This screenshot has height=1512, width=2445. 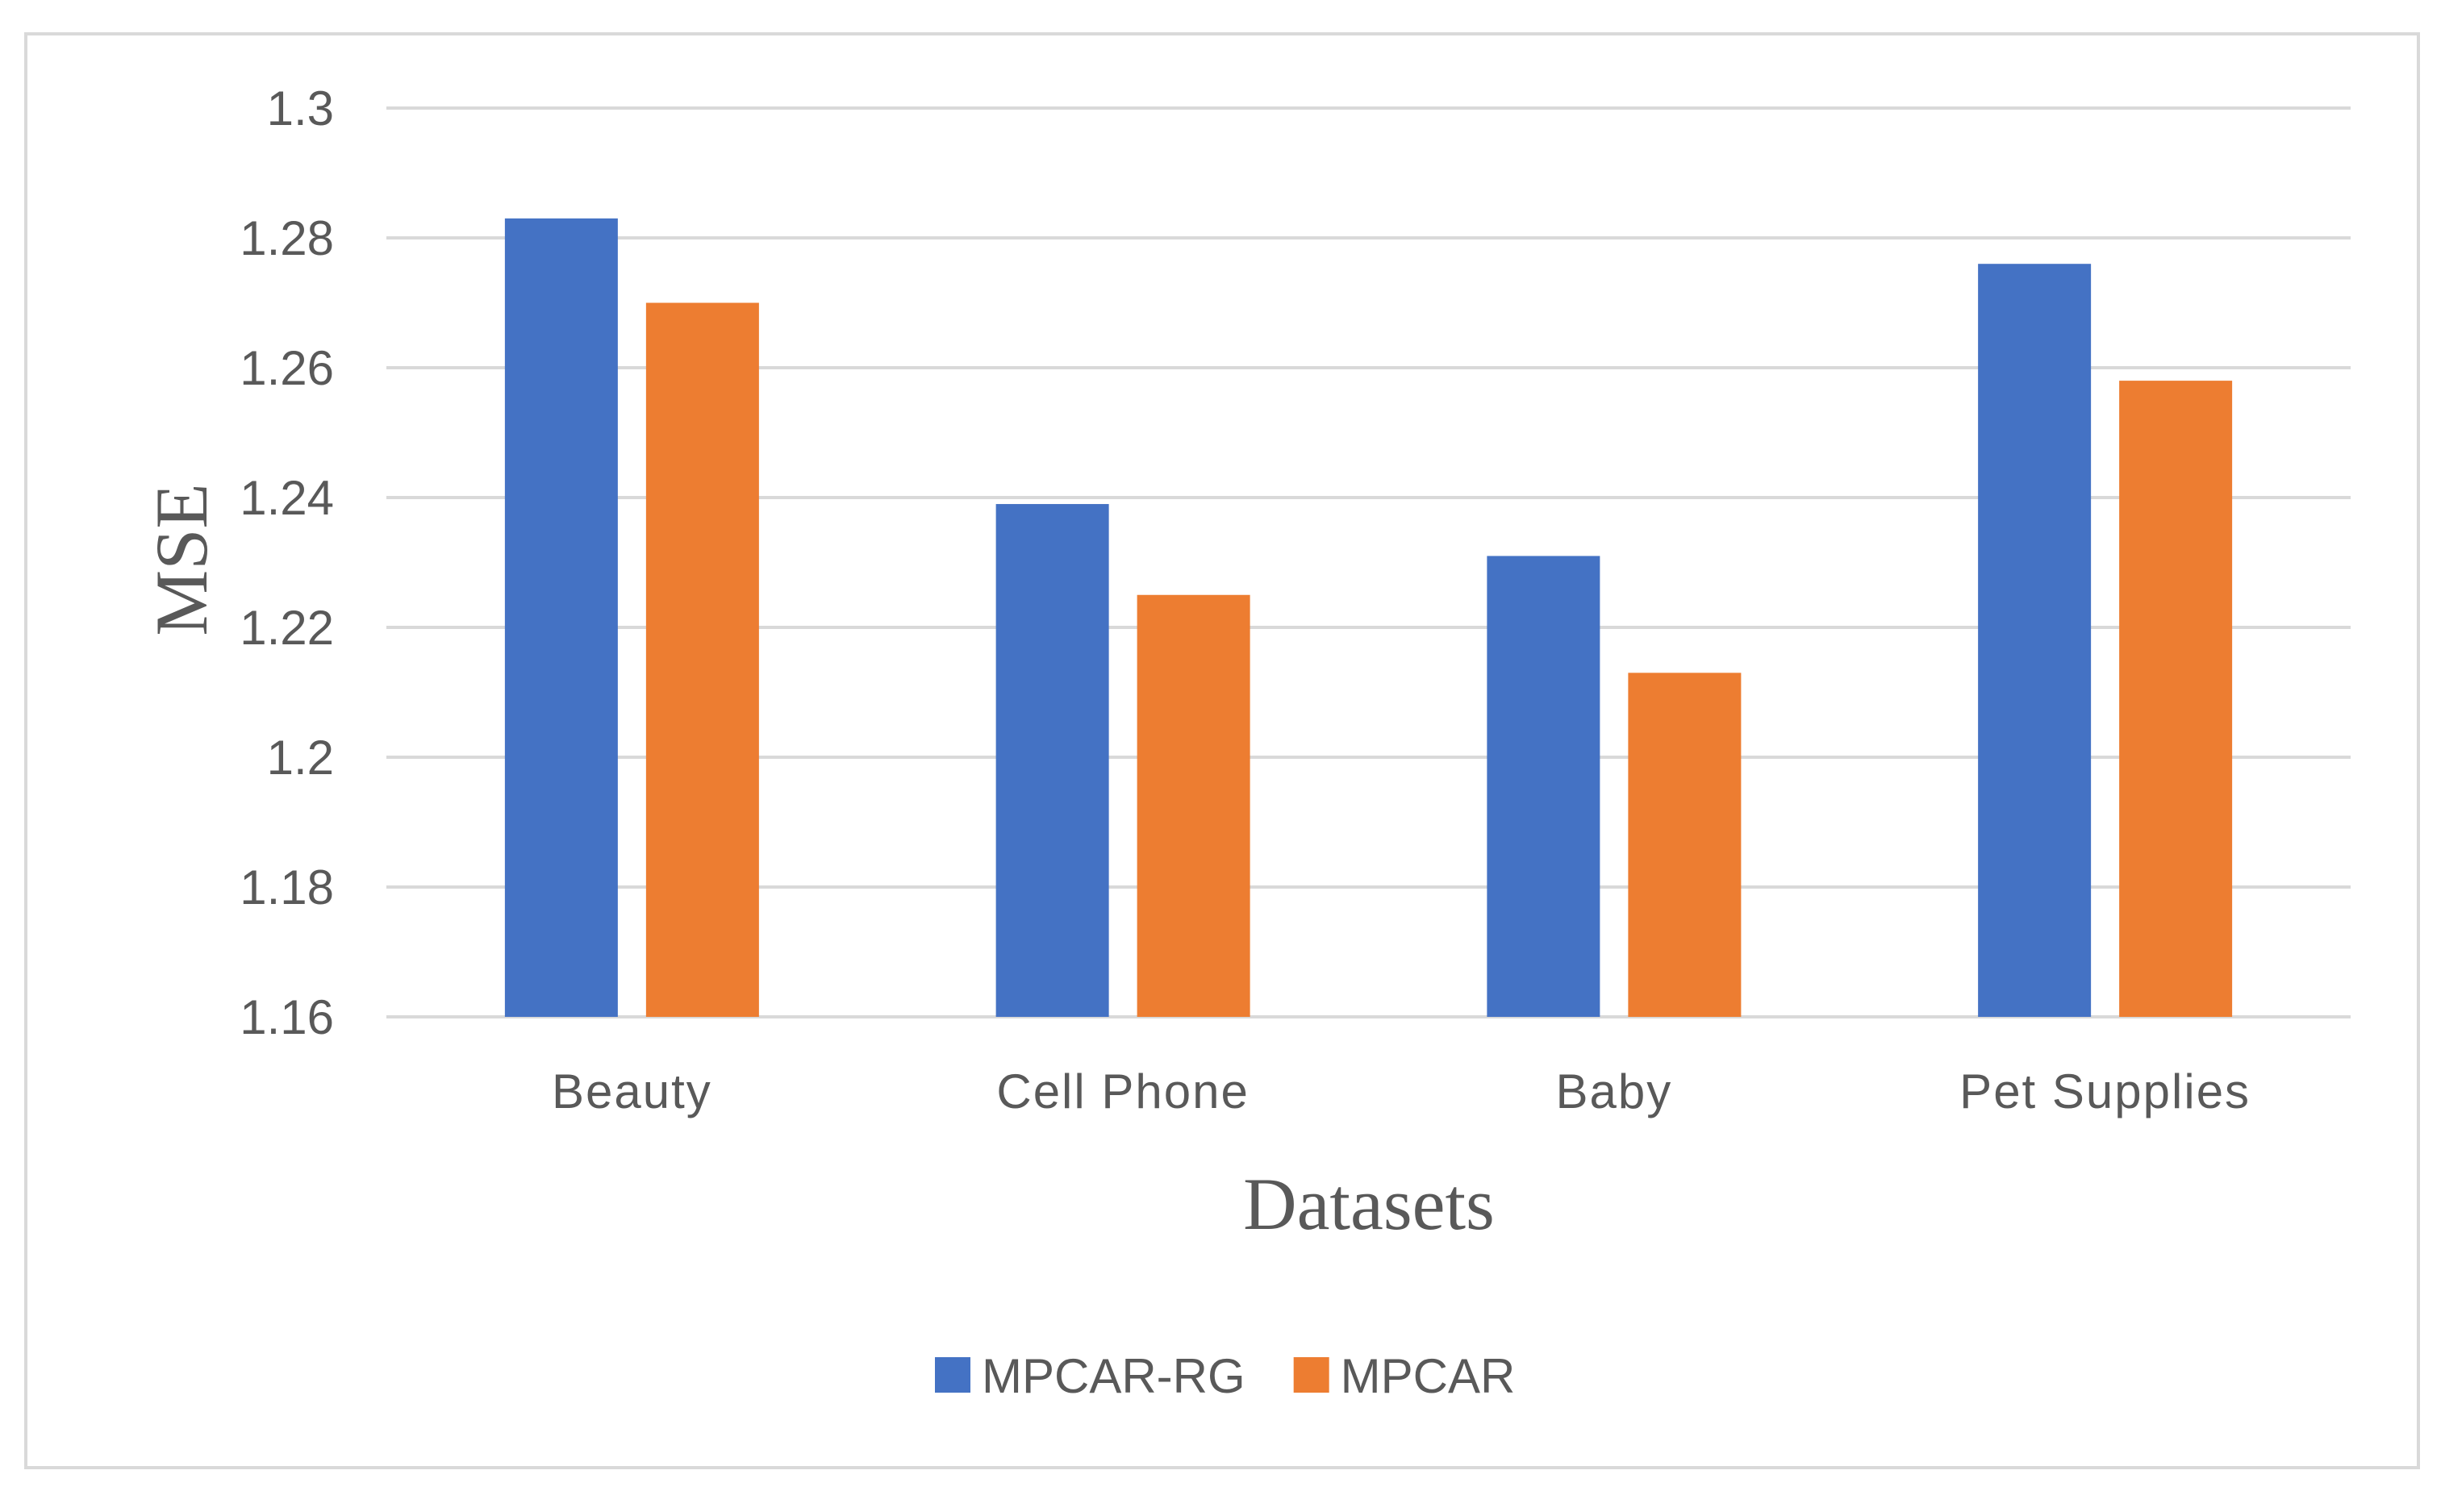 What do you see at coordinates (1402, 1091) in the screenshot?
I see `x-axis-categories: Beauty Cell Phone Baby Pet Supplies` at bounding box center [1402, 1091].